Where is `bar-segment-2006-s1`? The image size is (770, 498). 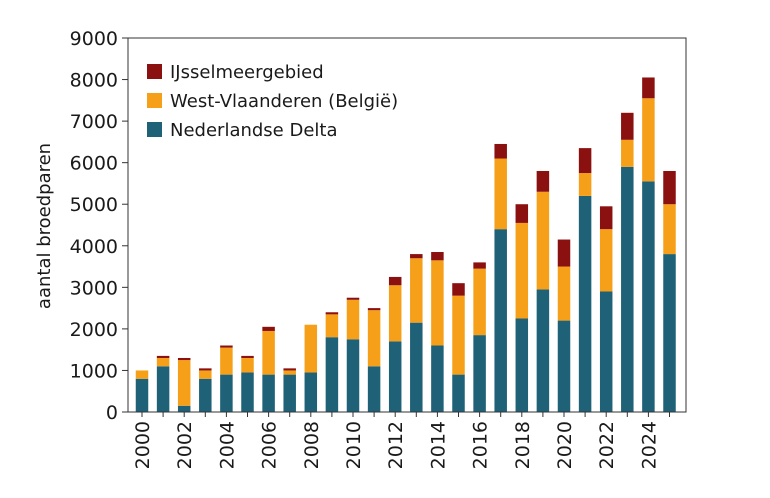 bar-segment-2006-s1 is located at coordinates (268, 352).